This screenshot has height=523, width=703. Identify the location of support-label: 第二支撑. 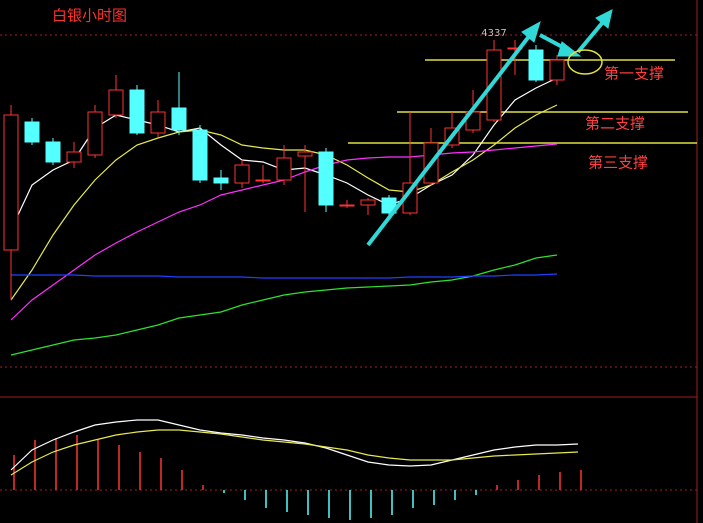
(615, 124).